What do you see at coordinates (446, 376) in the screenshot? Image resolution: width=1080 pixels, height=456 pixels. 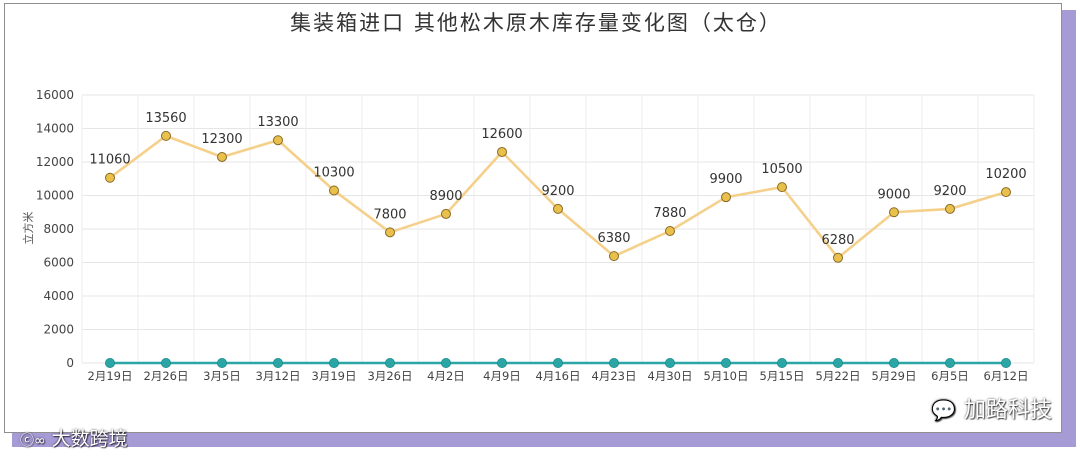 I see `x-tick-label: 4月2日` at bounding box center [446, 376].